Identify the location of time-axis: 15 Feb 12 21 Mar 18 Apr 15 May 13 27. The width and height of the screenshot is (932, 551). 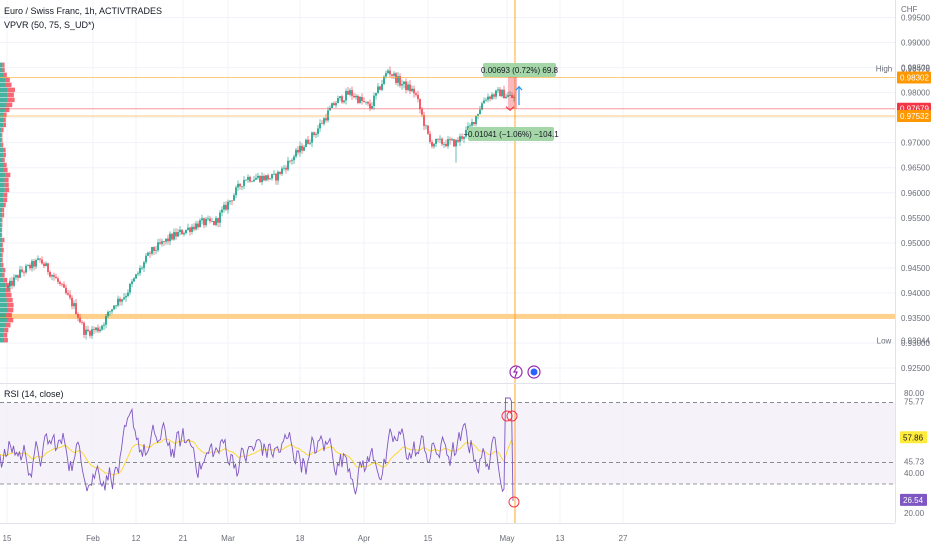
(447, 537).